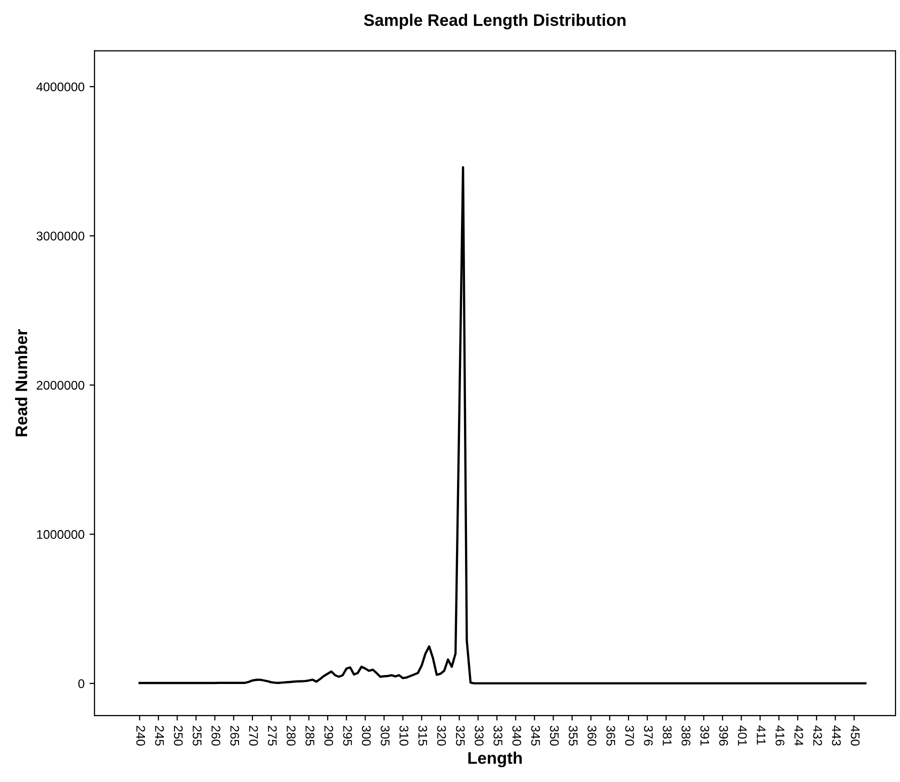  I want to click on y-axis-title: Read Number, so click(21, 382).